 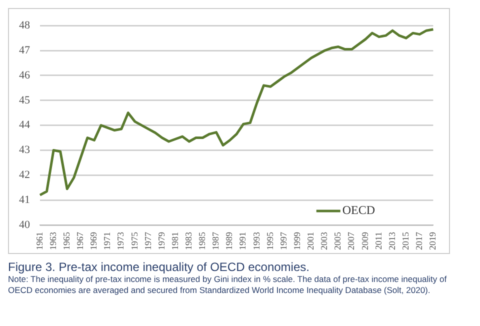 What do you see at coordinates (24, 100) in the screenshot?
I see `y-tick-label: 45` at bounding box center [24, 100].